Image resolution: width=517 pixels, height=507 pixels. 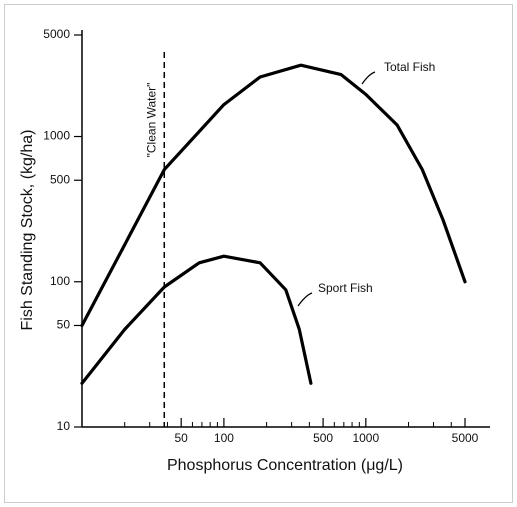 I want to click on series-label: Total Fish, so click(x=409, y=67).